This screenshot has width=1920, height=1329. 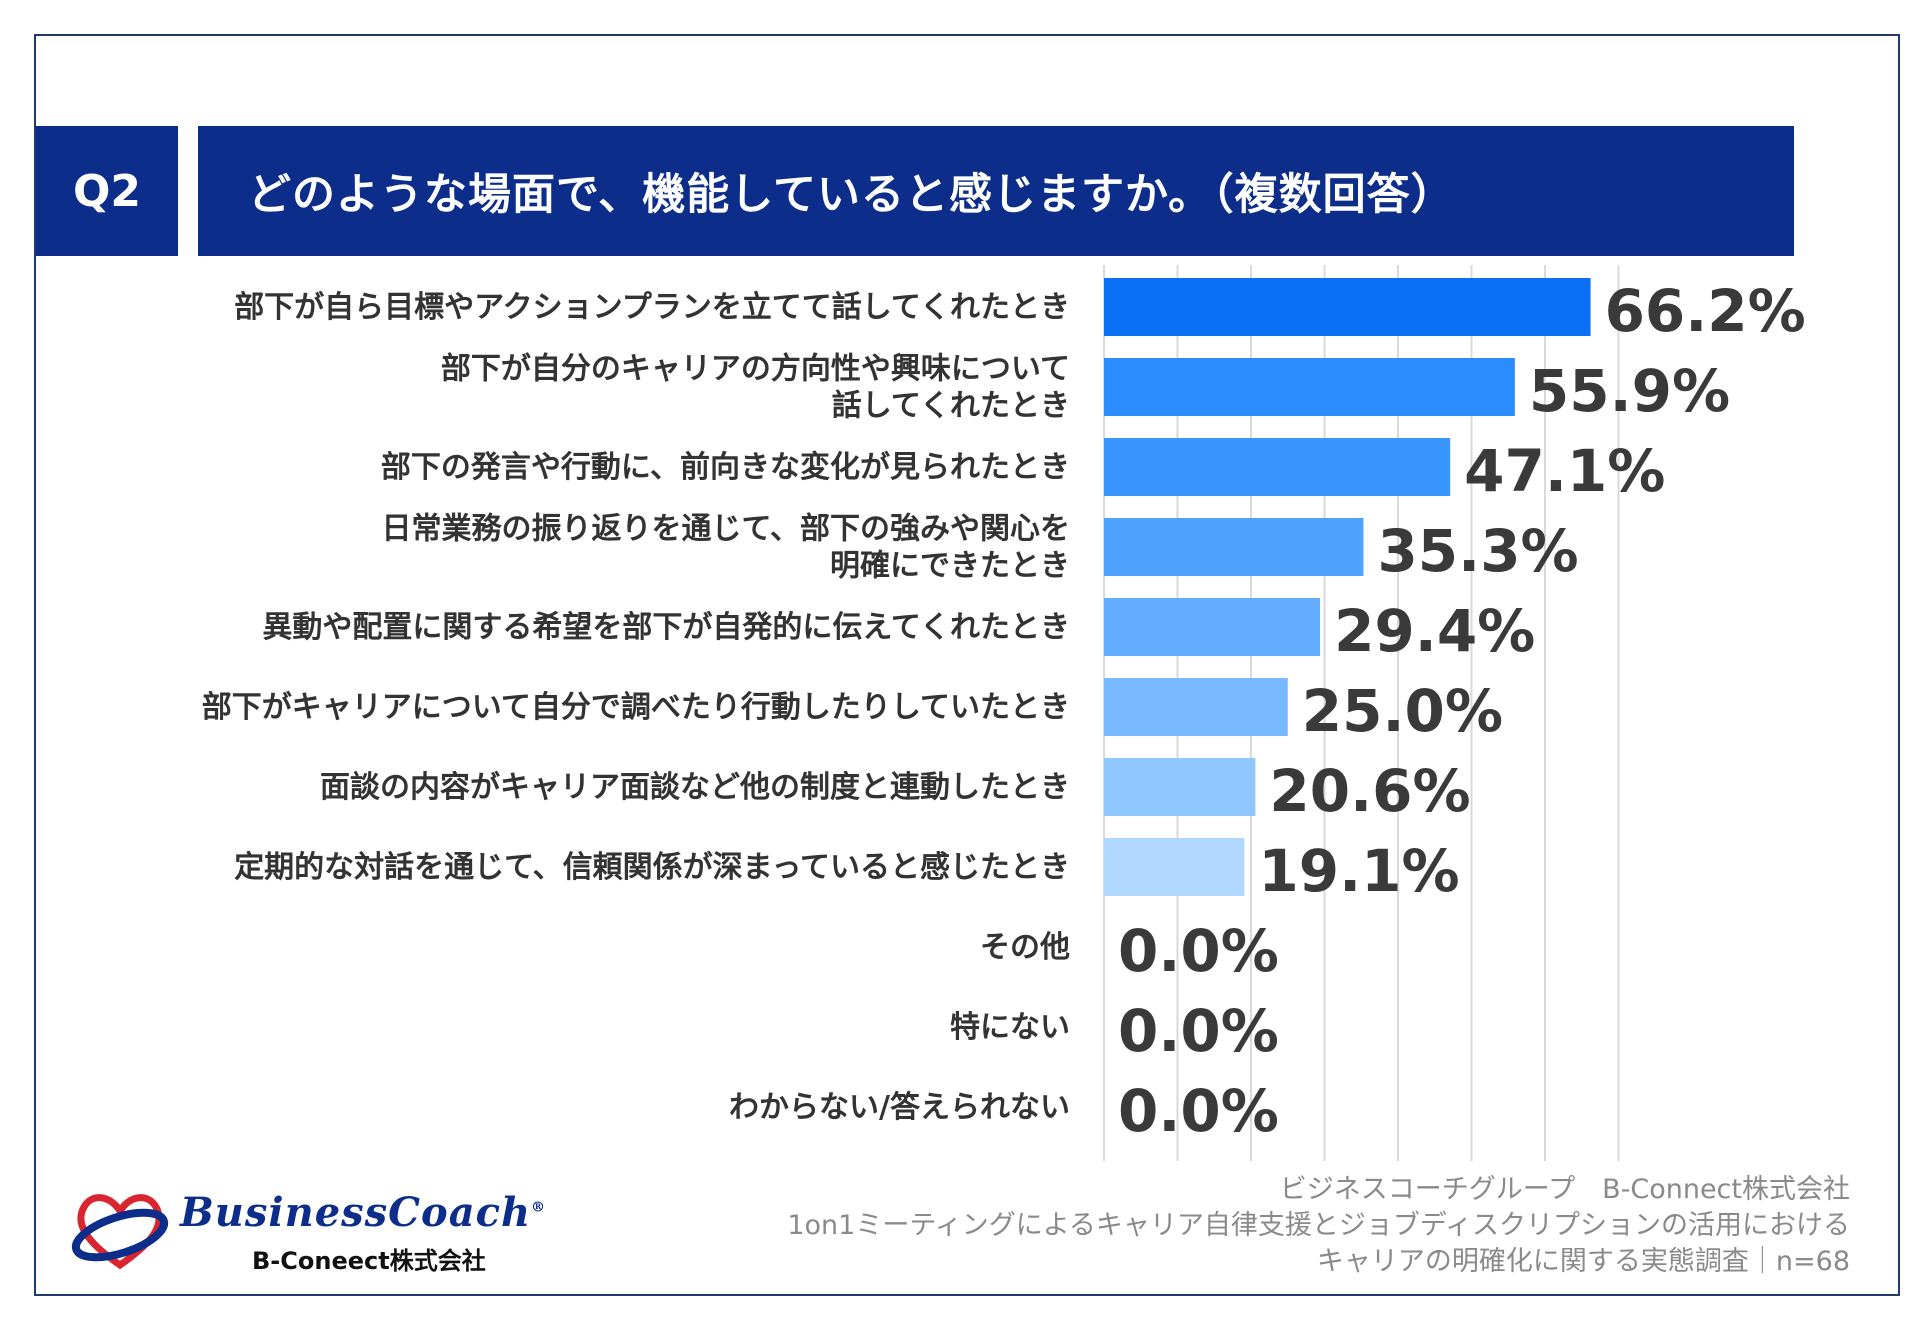 What do you see at coordinates (1477, 551) in the screenshot?
I see `value-label: 35.3%` at bounding box center [1477, 551].